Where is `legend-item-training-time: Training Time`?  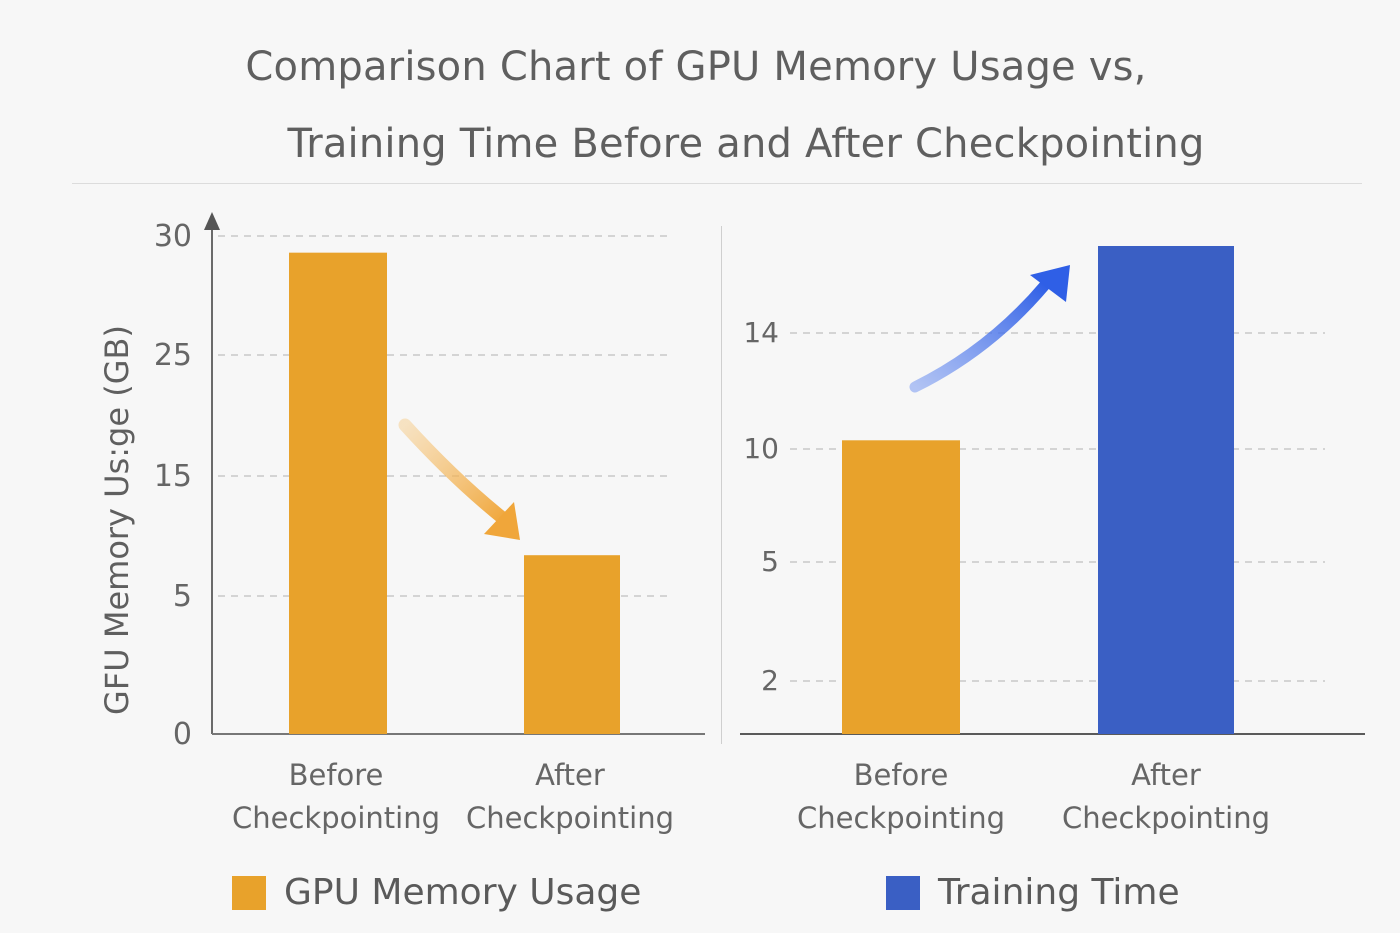
legend-item-training-time: Training Time is located at coordinates (1033, 892).